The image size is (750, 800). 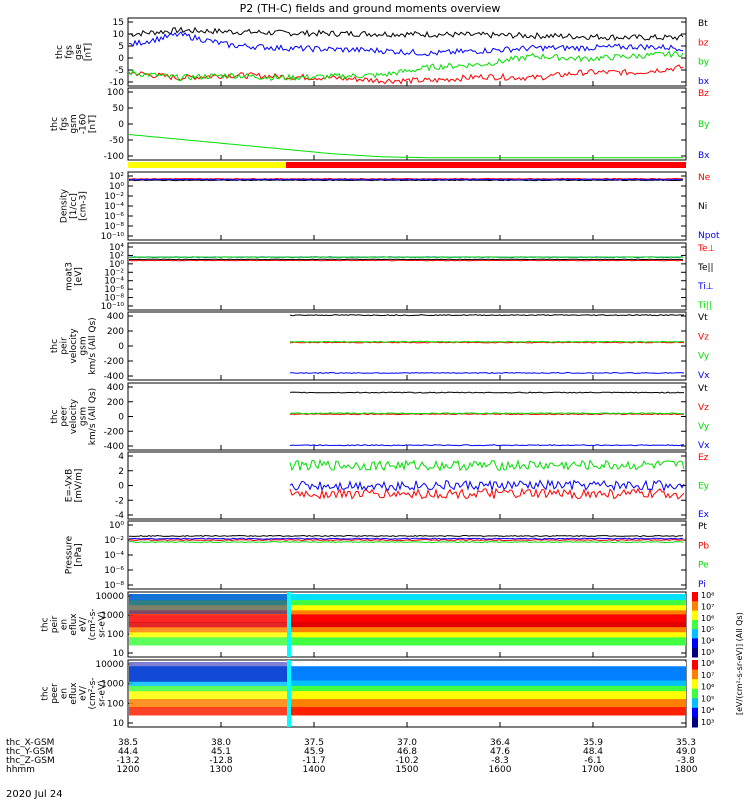 I want to click on series-vx, so click(x=487, y=372).